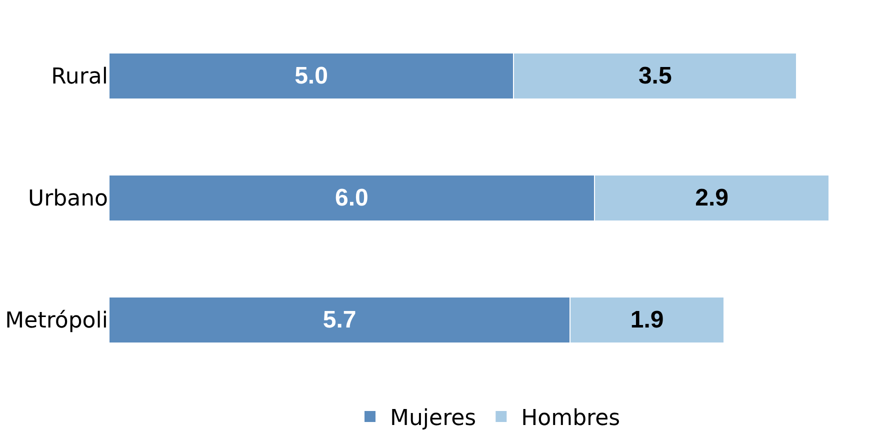 The width and height of the screenshot is (872, 443). I want to click on legend-label: Mujeres, so click(433, 419).